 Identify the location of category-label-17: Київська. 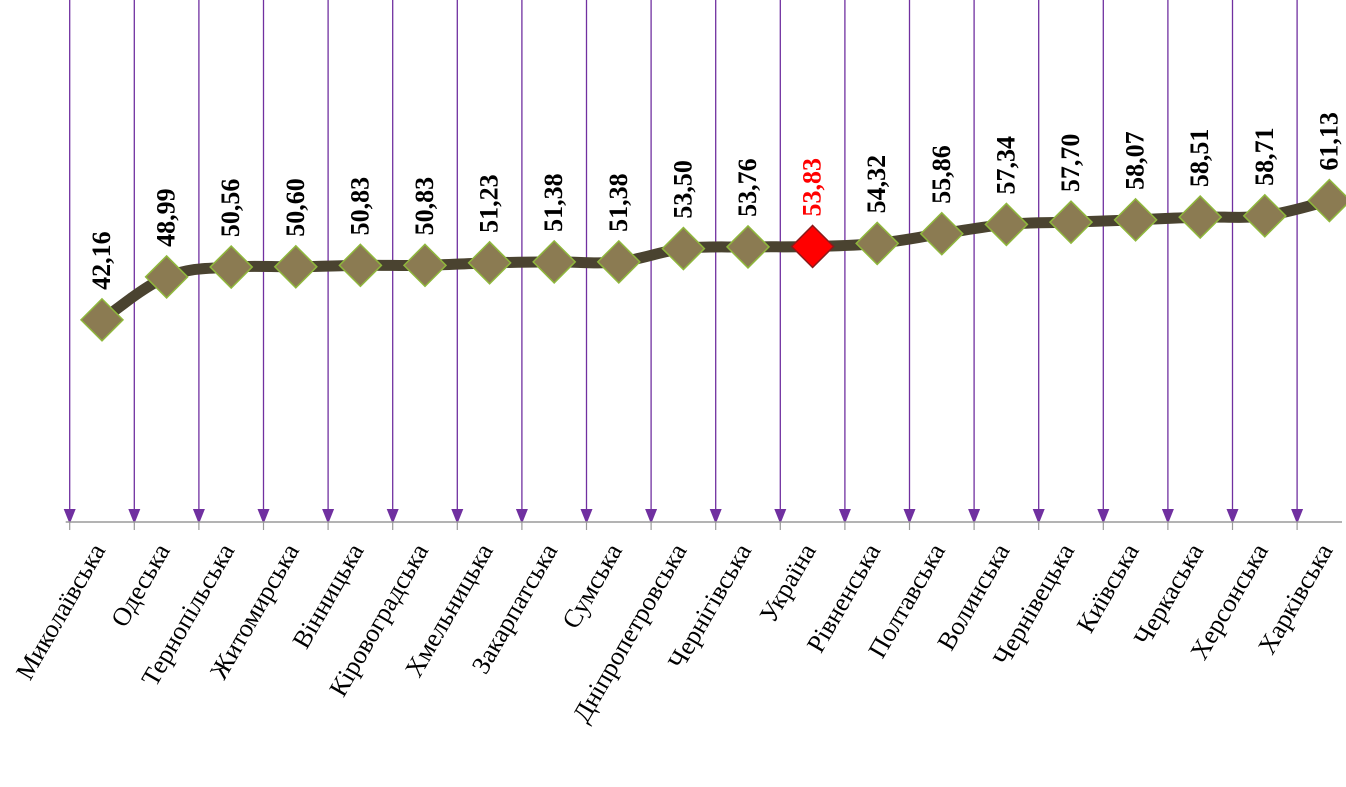
(1108, 588).